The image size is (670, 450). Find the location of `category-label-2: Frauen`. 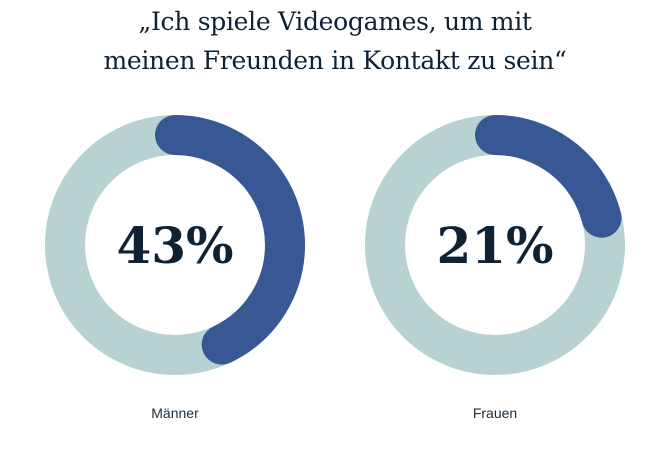

category-label-2: Frauen is located at coordinates (495, 413).